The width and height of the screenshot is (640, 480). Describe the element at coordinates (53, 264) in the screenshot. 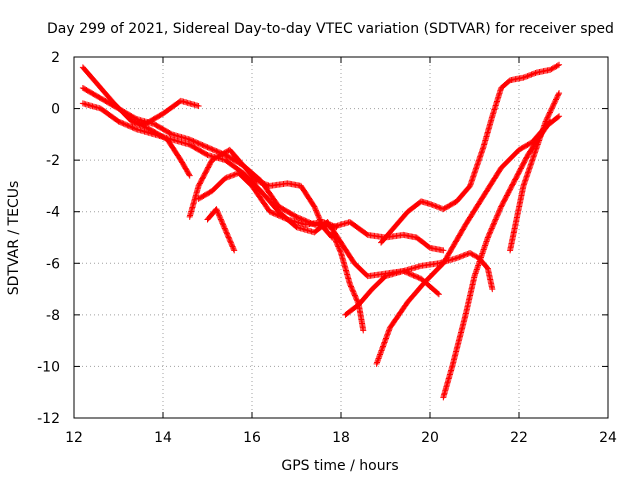

I see `y-tick-label: -6` at that location.